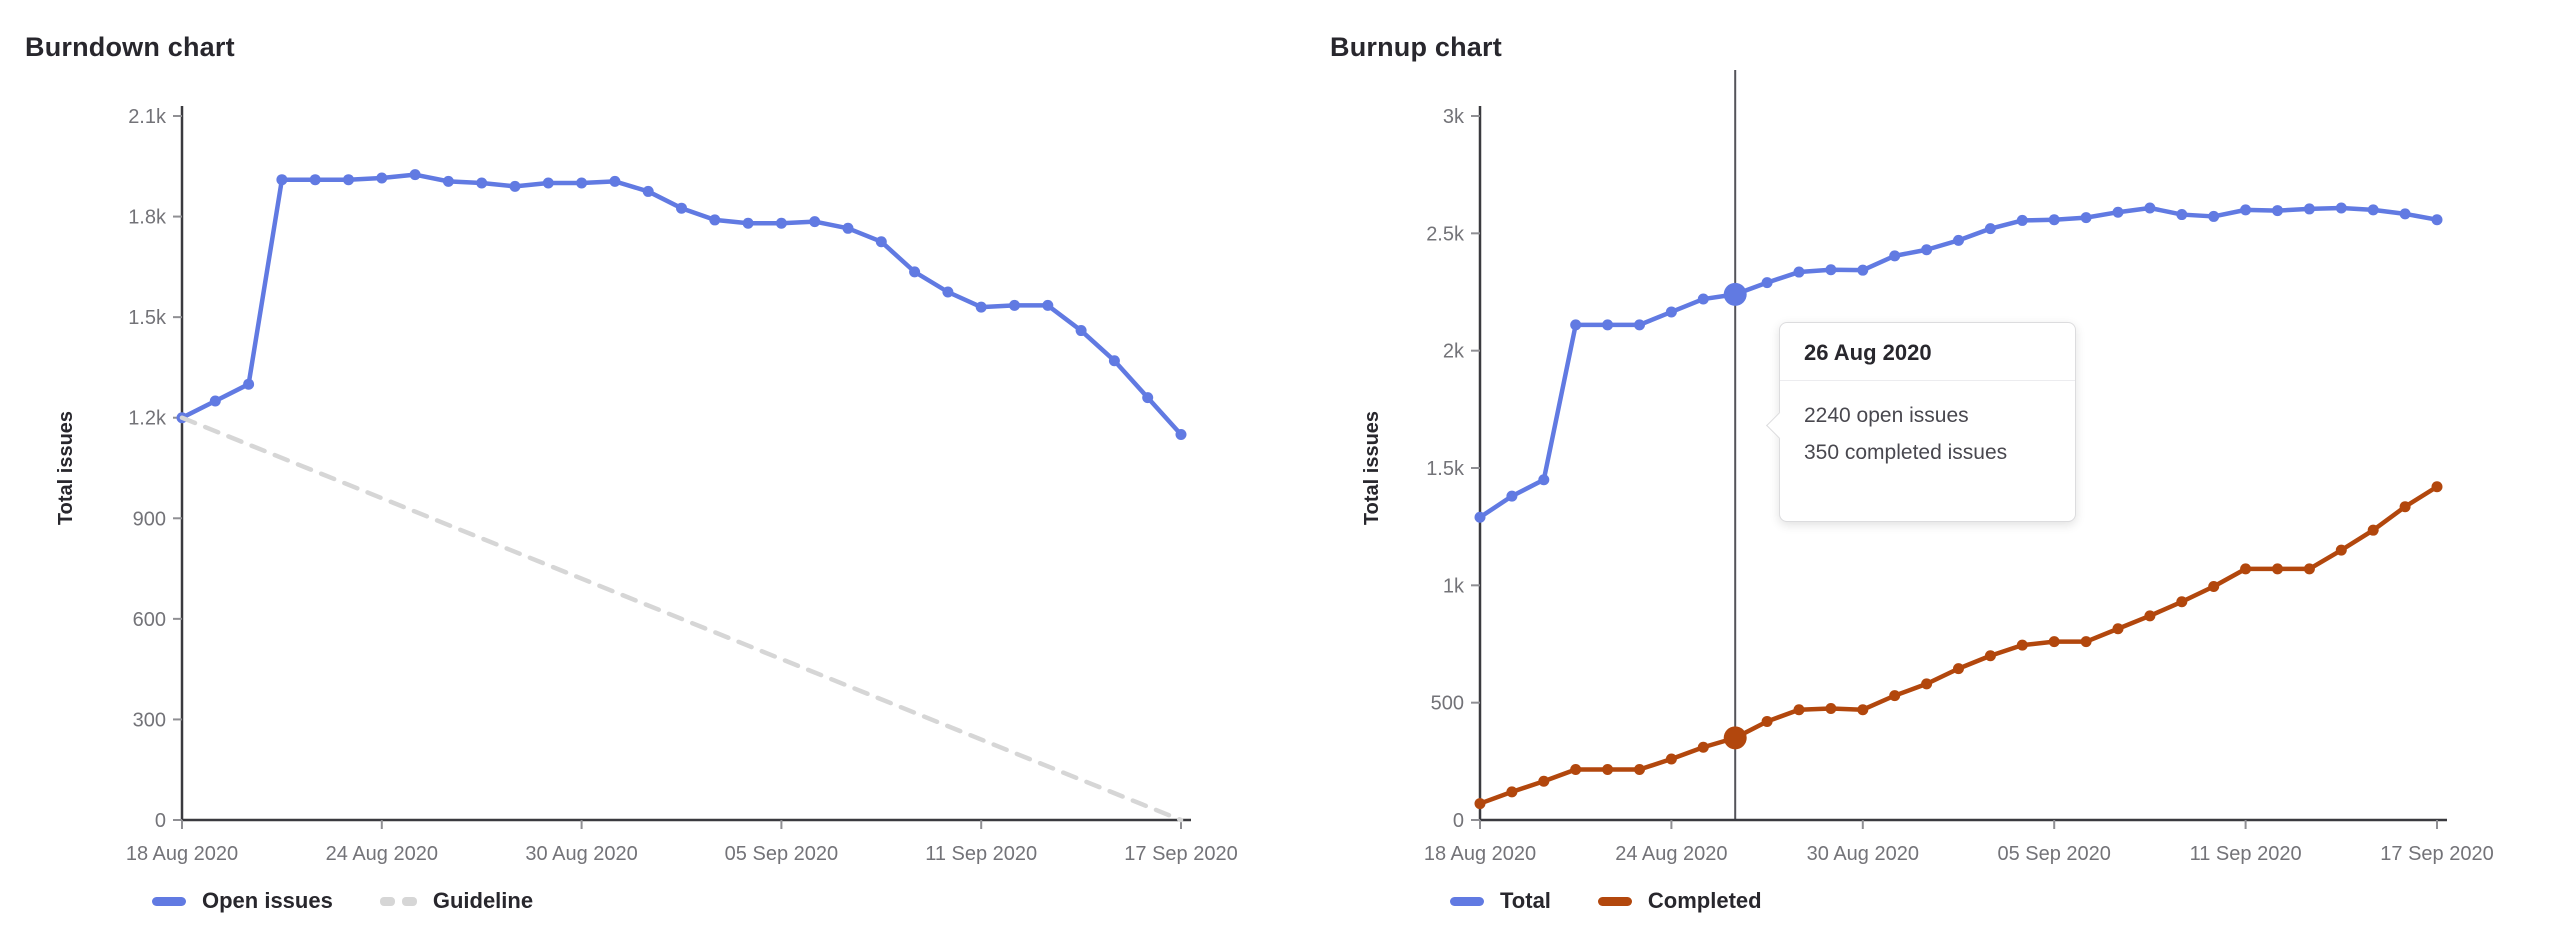  Describe the element at coordinates (1454, 352) in the screenshot. I see `svg-text: 2k` at that location.